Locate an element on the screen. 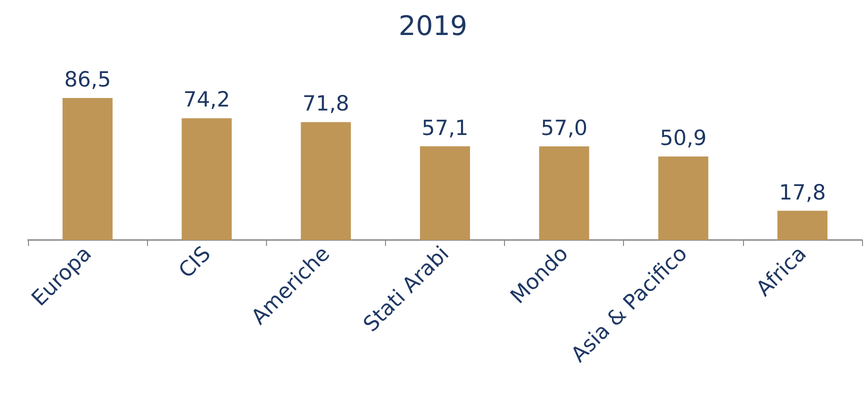  data-label: 57,1 is located at coordinates (445, 128).